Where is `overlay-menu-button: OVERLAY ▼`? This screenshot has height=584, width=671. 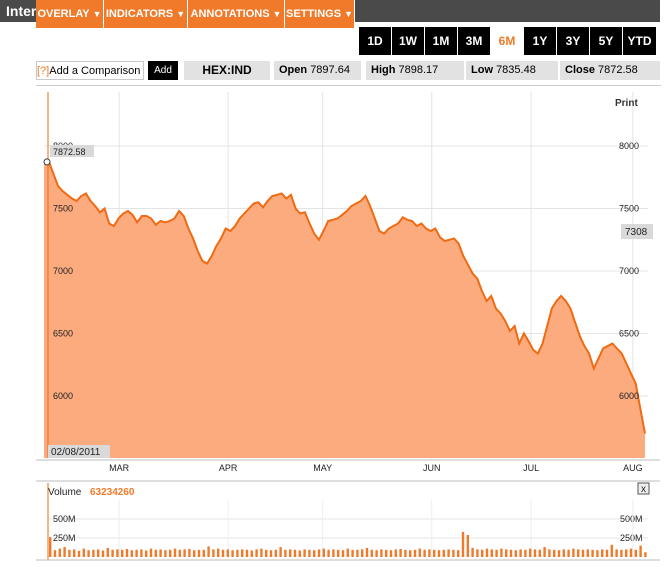
overlay-menu-button: OVERLAY ▼ is located at coordinates (70, 14).